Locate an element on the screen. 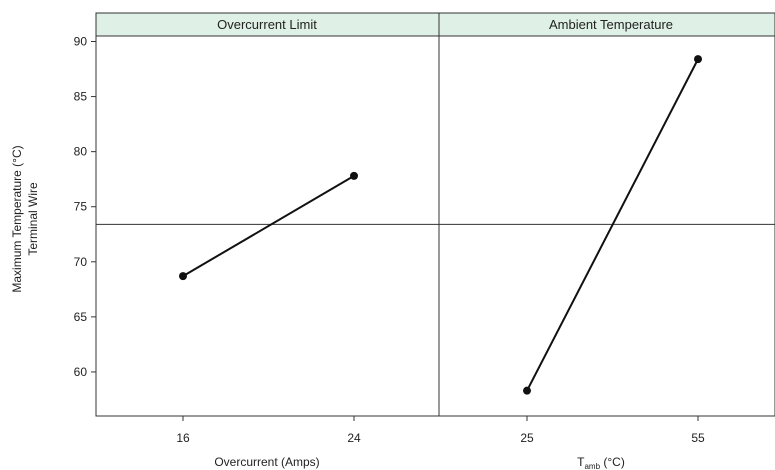 This screenshot has width=775, height=470. y-tick-label-85: 85 is located at coordinates (81, 97).